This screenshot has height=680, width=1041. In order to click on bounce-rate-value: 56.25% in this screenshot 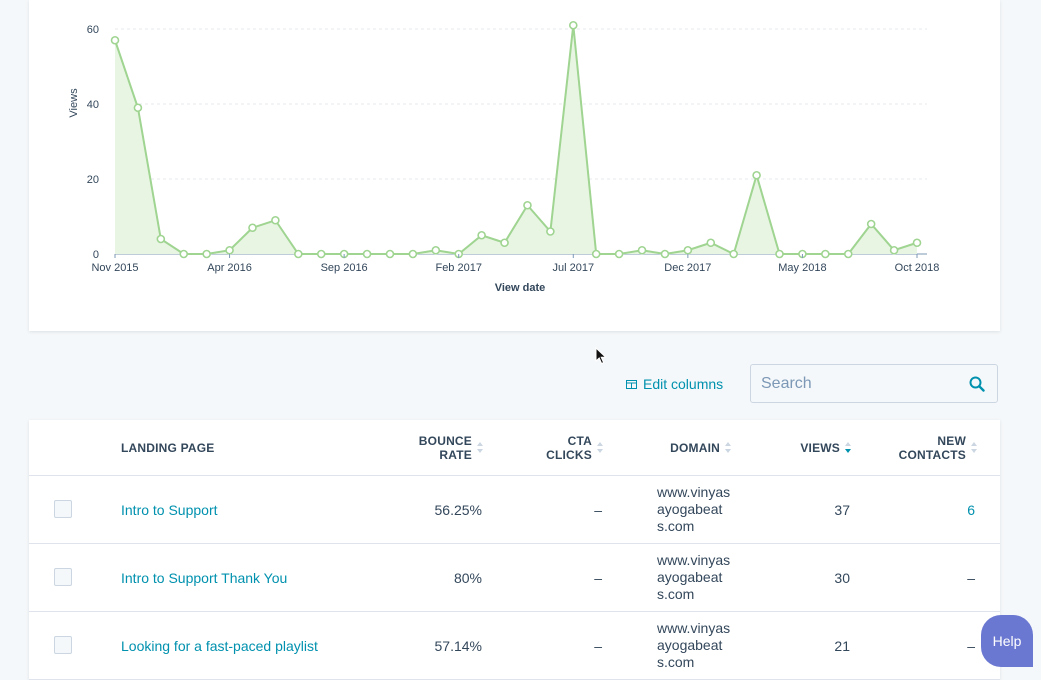, I will do `click(458, 509)`.